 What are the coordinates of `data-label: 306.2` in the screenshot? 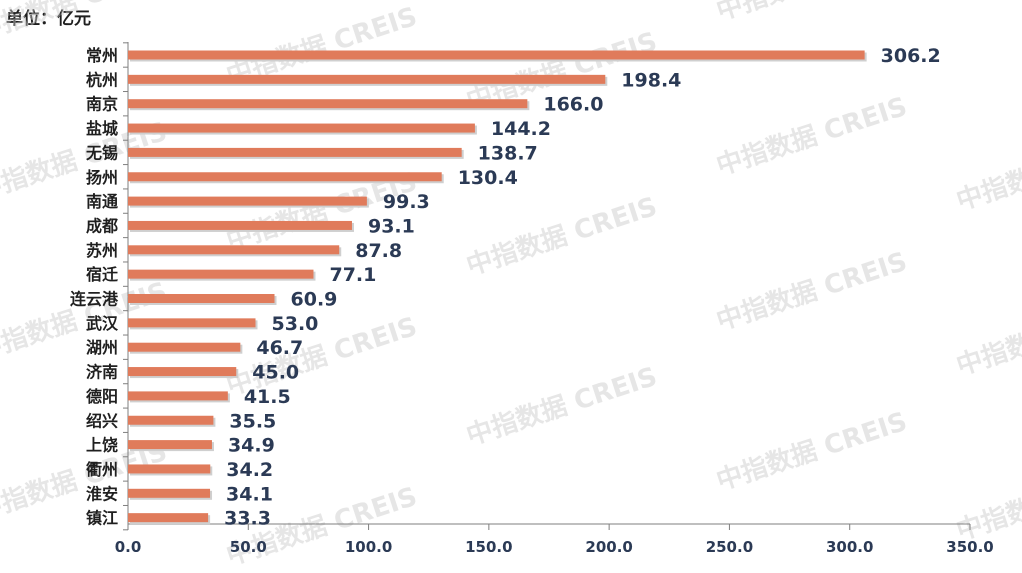 It's located at (911, 56).